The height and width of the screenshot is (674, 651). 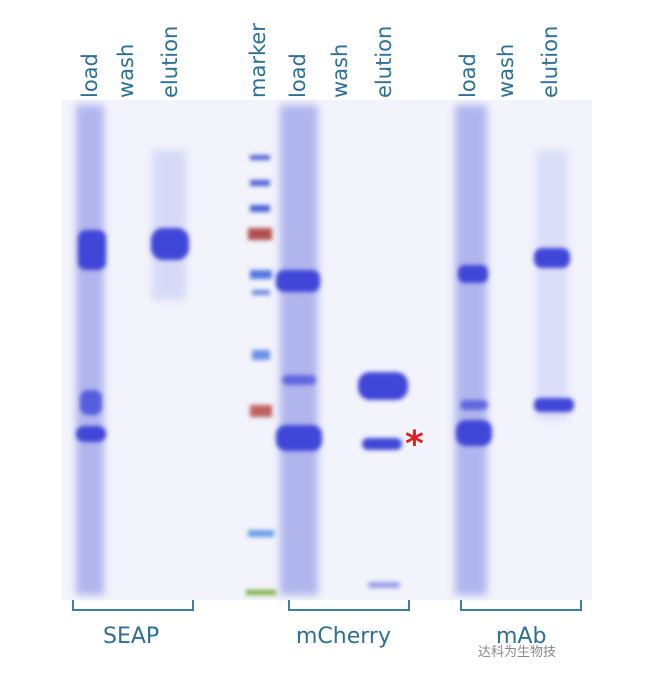 What do you see at coordinates (554, 405) in the screenshot?
I see `band-mab-light-chain` at bounding box center [554, 405].